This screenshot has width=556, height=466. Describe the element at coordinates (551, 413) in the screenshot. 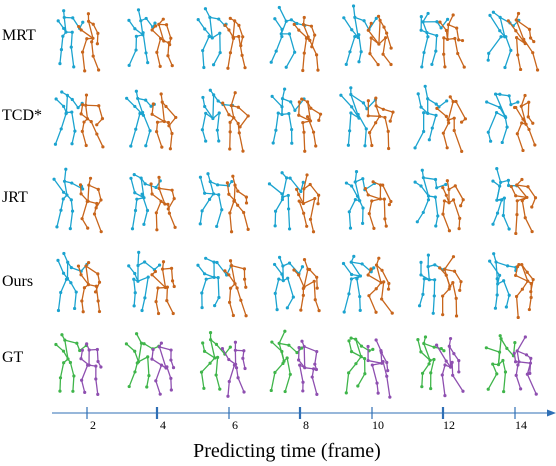

I see `axis-arrow-icon` at that location.